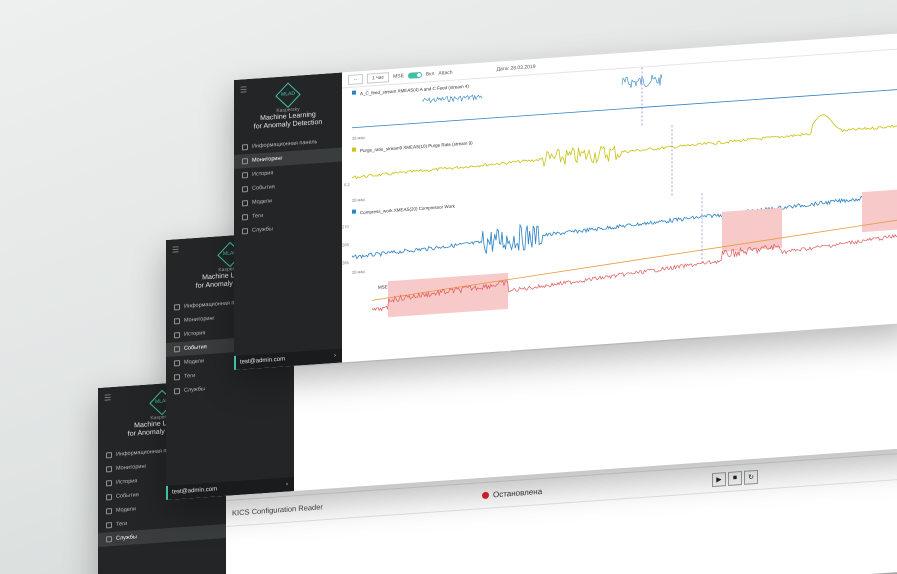 The height and width of the screenshot is (574, 897). What do you see at coordinates (445, 73) in the screenshot?
I see `attach-label: Attach` at bounding box center [445, 73].